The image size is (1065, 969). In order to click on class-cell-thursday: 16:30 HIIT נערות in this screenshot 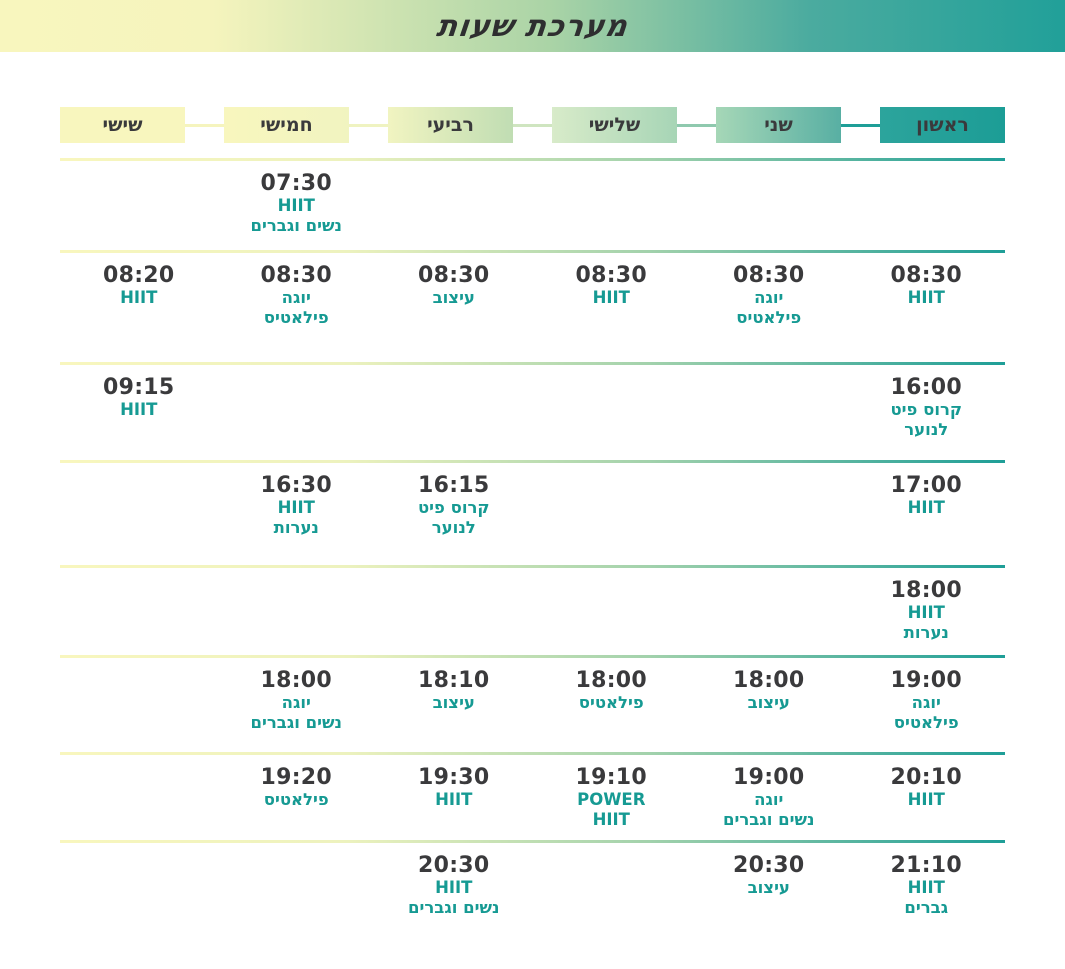, I will do `click(297, 514)`.